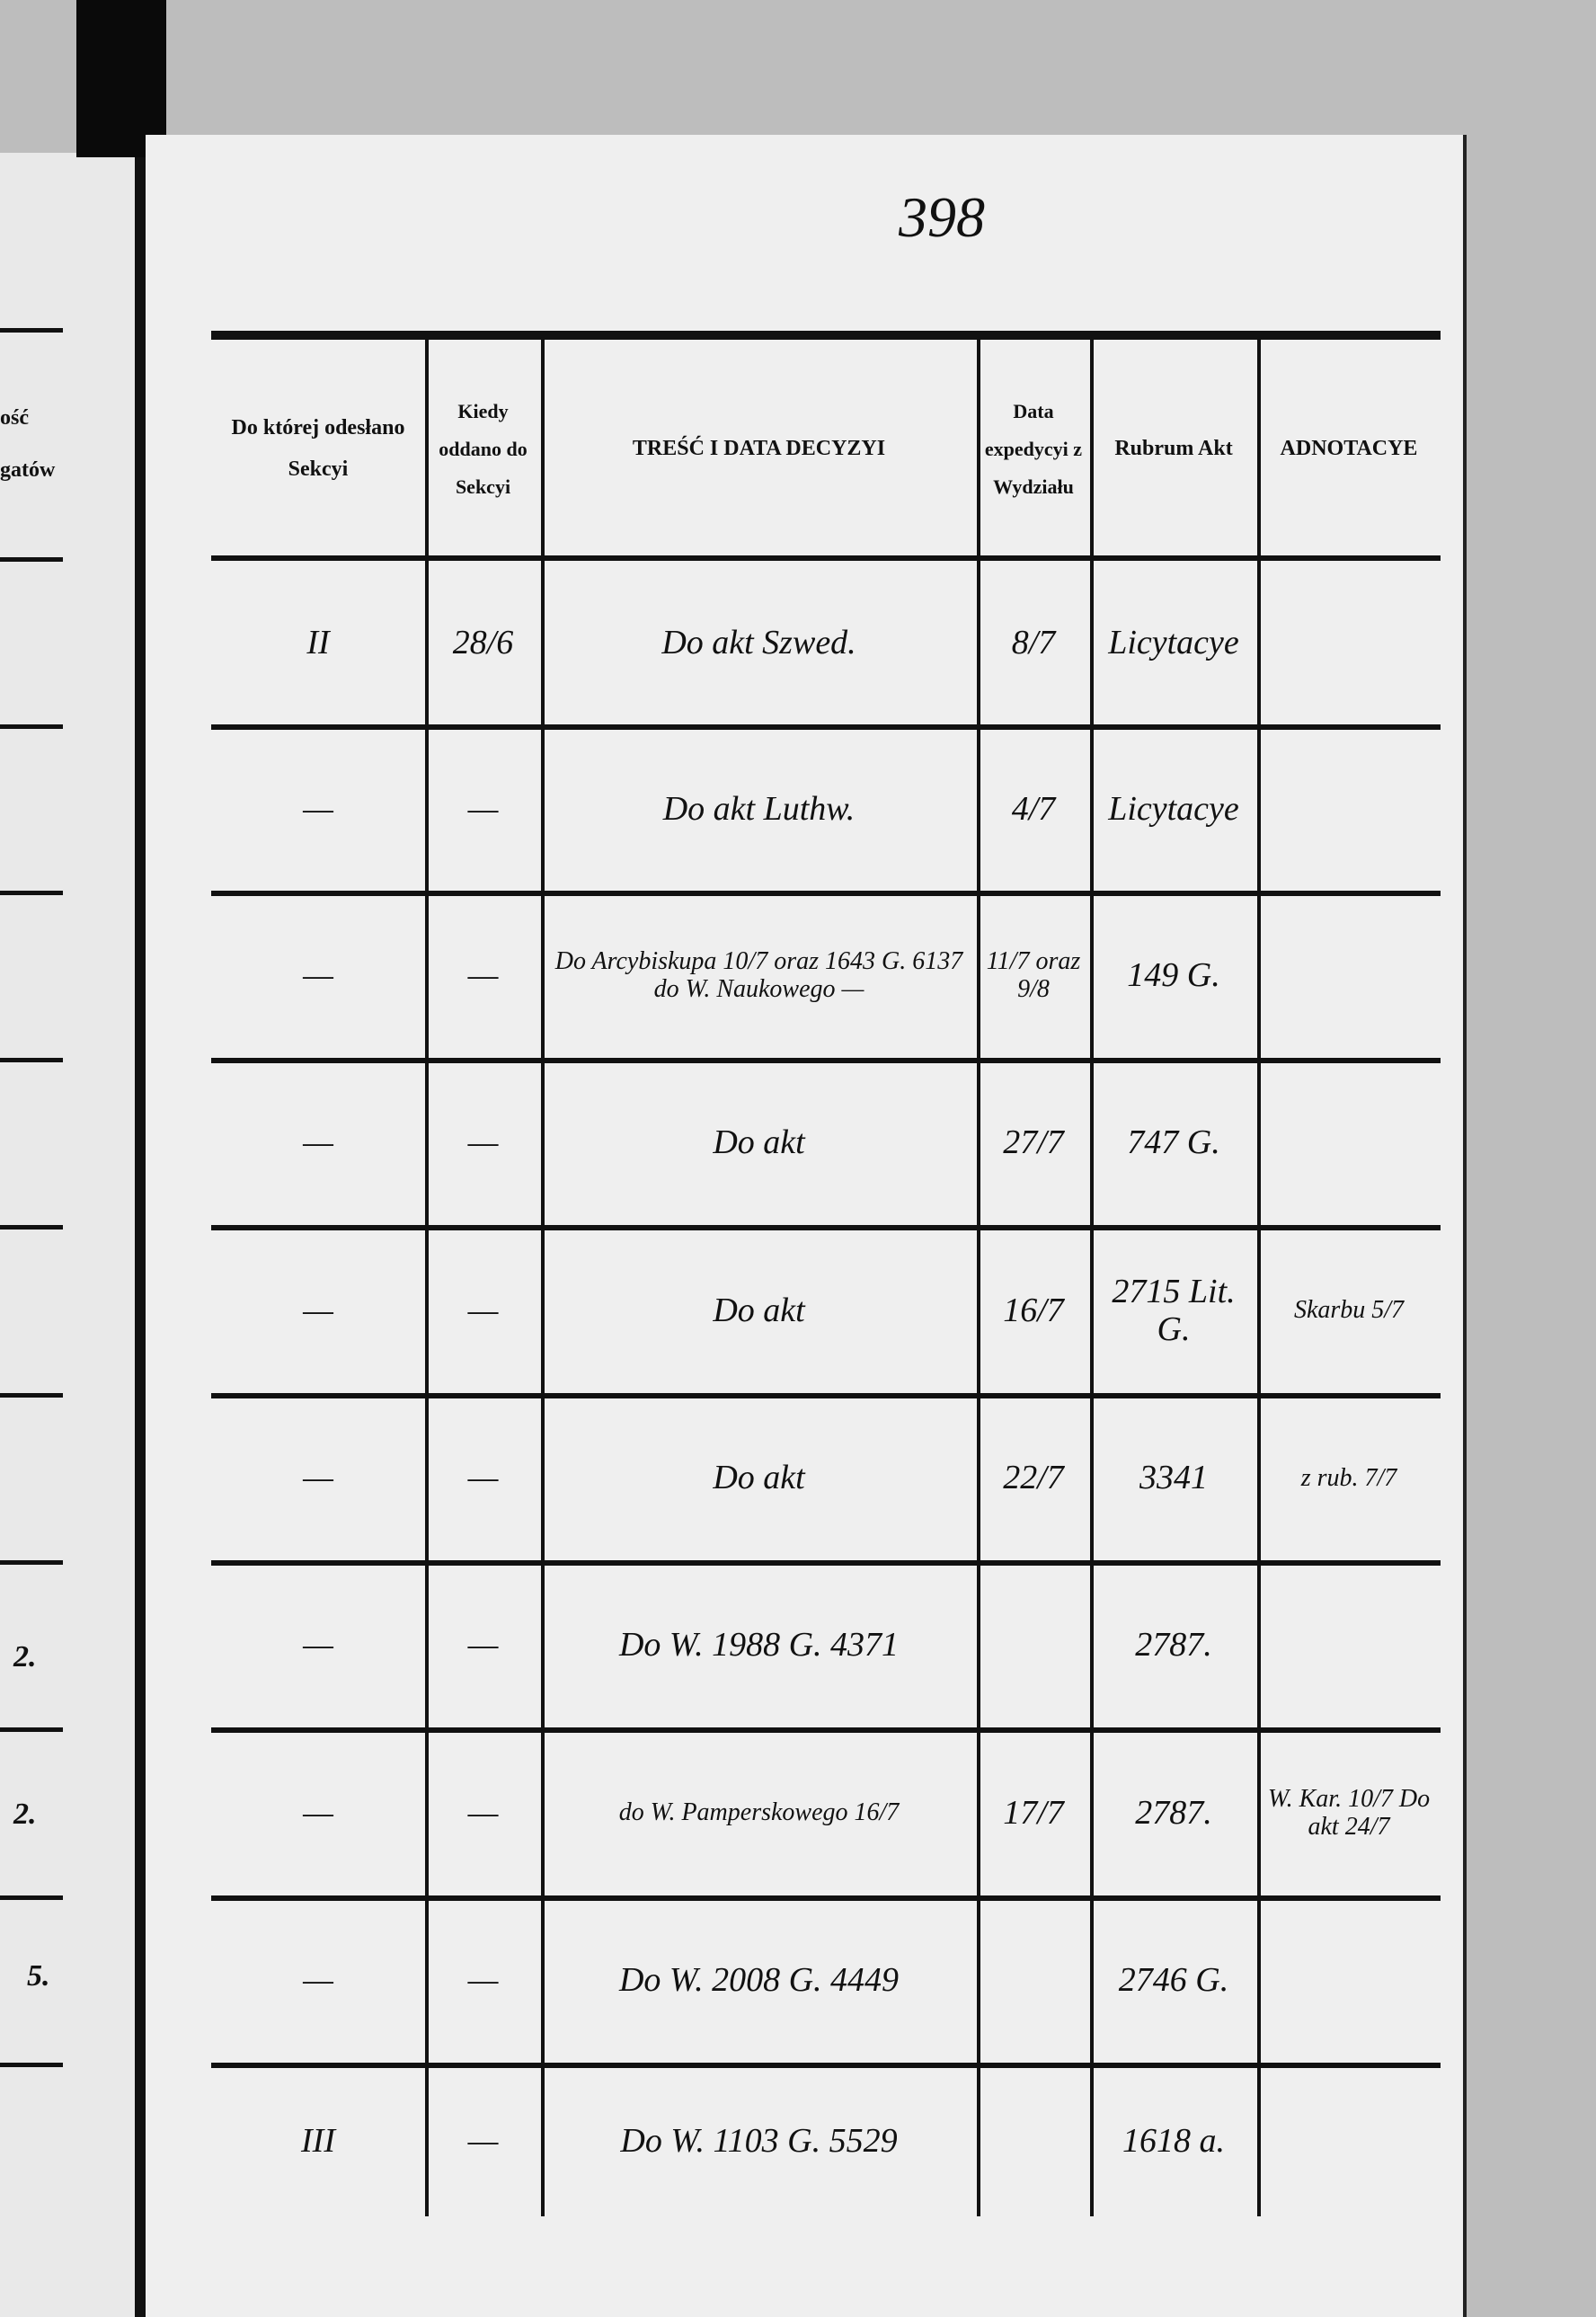 This screenshot has width=1596, height=2317. Describe the element at coordinates (28, 470) in the screenshot. I see `left-page-text: gatów` at that location.